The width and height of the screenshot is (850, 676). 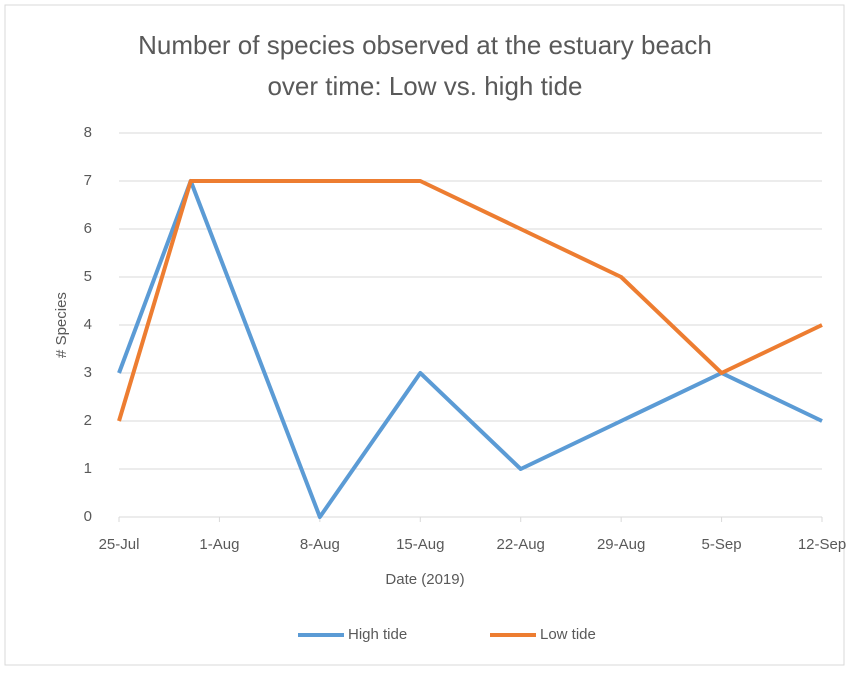 What do you see at coordinates (88, 420) in the screenshot?
I see `y-tick-label: 2` at bounding box center [88, 420].